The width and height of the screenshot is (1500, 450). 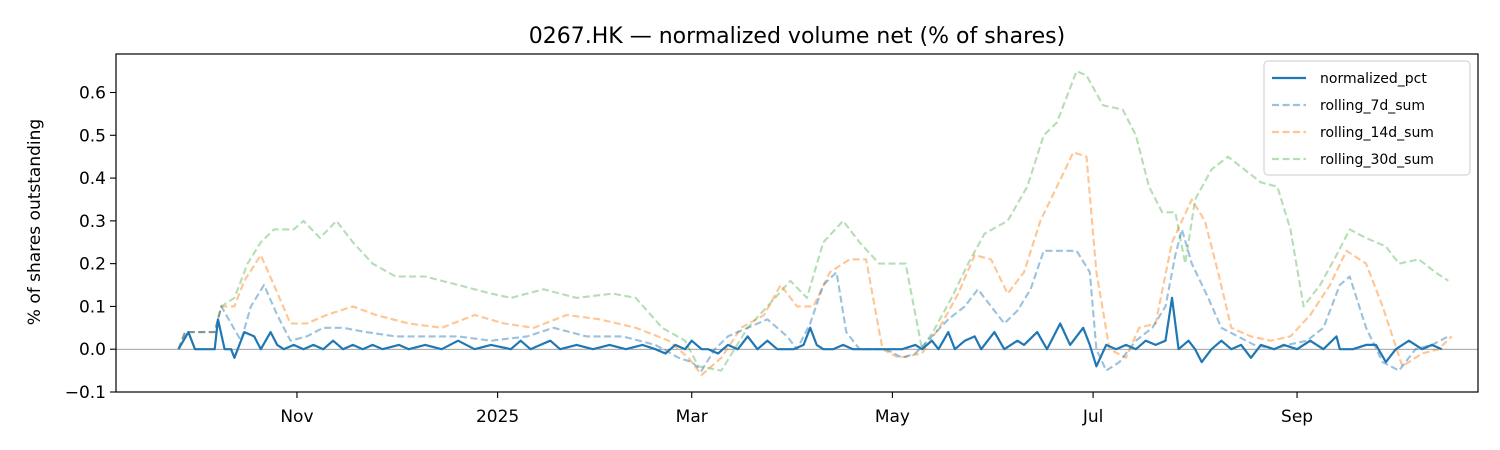 What do you see at coordinates (92, 179) in the screenshot?
I see `y-tick-label: 0.4` at bounding box center [92, 179].